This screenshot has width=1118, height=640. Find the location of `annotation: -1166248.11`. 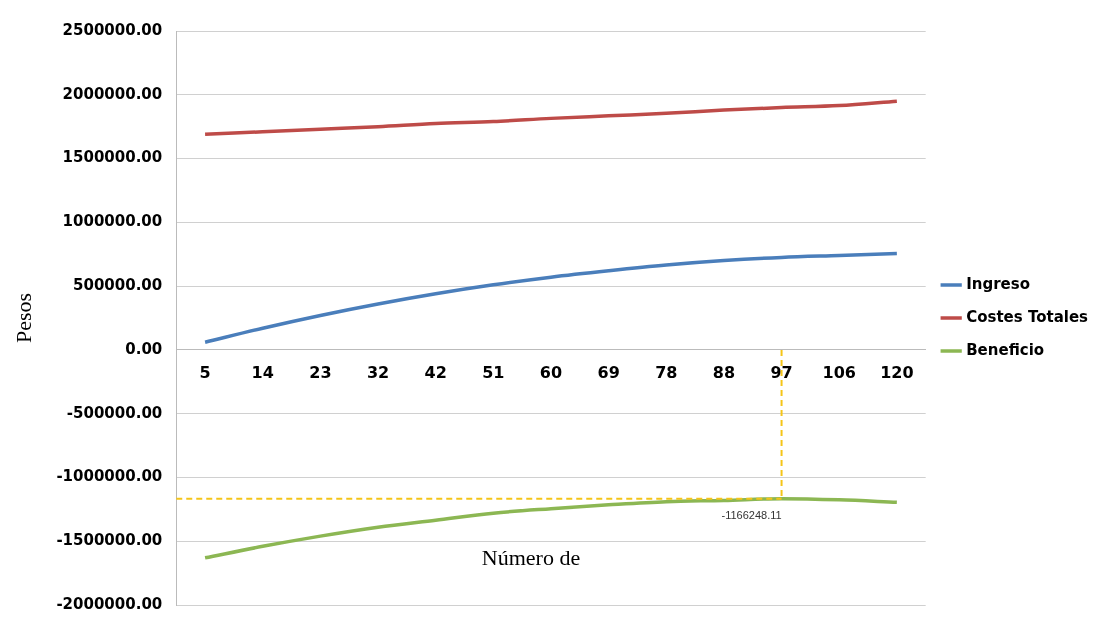

annotation: -1166248.11 is located at coordinates (751, 514).